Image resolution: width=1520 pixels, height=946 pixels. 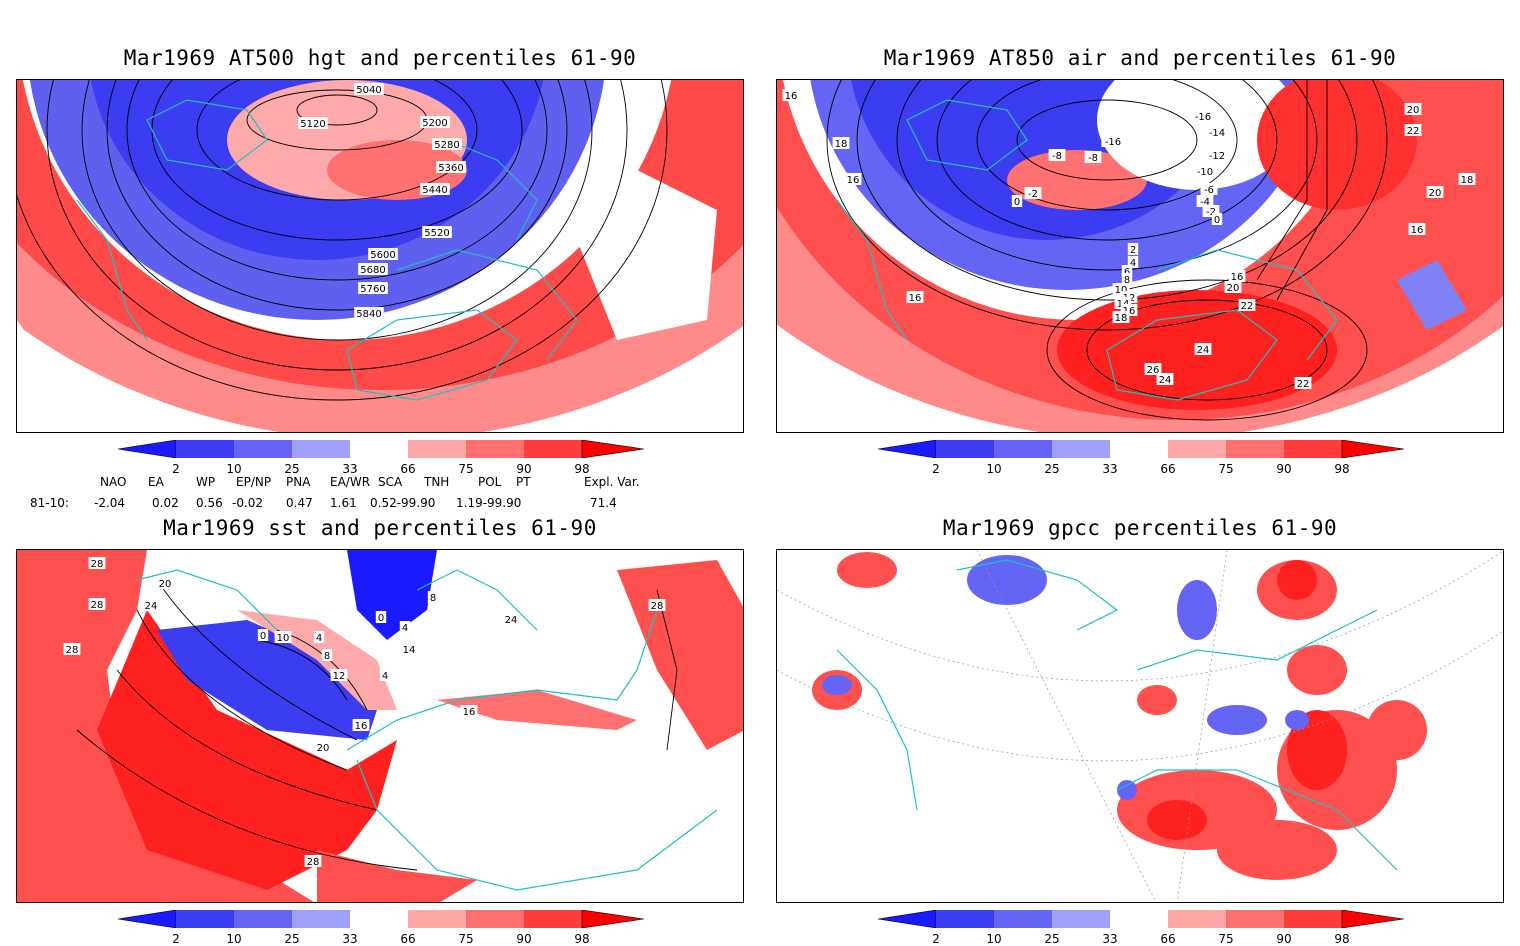 I want to click on contour-label: 0, so click(x=263, y=636).